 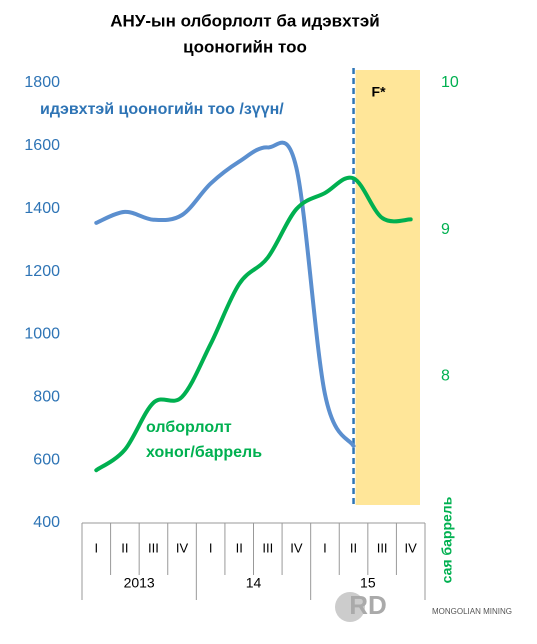 What do you see at coordinates (350, 607) in the screenshot?
I see `logo-mark` at bounding box center [350, 607].